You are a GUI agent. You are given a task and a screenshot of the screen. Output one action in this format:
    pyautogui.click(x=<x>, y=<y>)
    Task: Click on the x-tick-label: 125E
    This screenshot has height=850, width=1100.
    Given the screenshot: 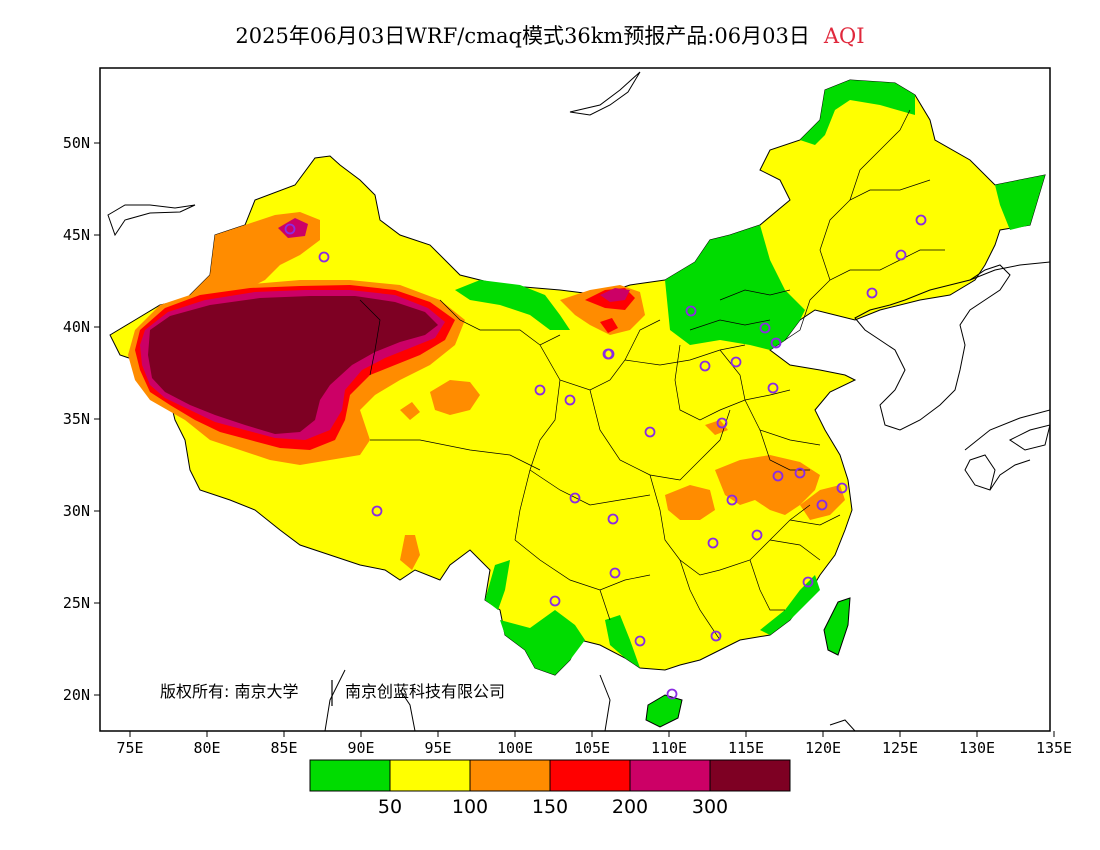 What is the action you would take?
    pyautogui.click(x=900, y=748)
    